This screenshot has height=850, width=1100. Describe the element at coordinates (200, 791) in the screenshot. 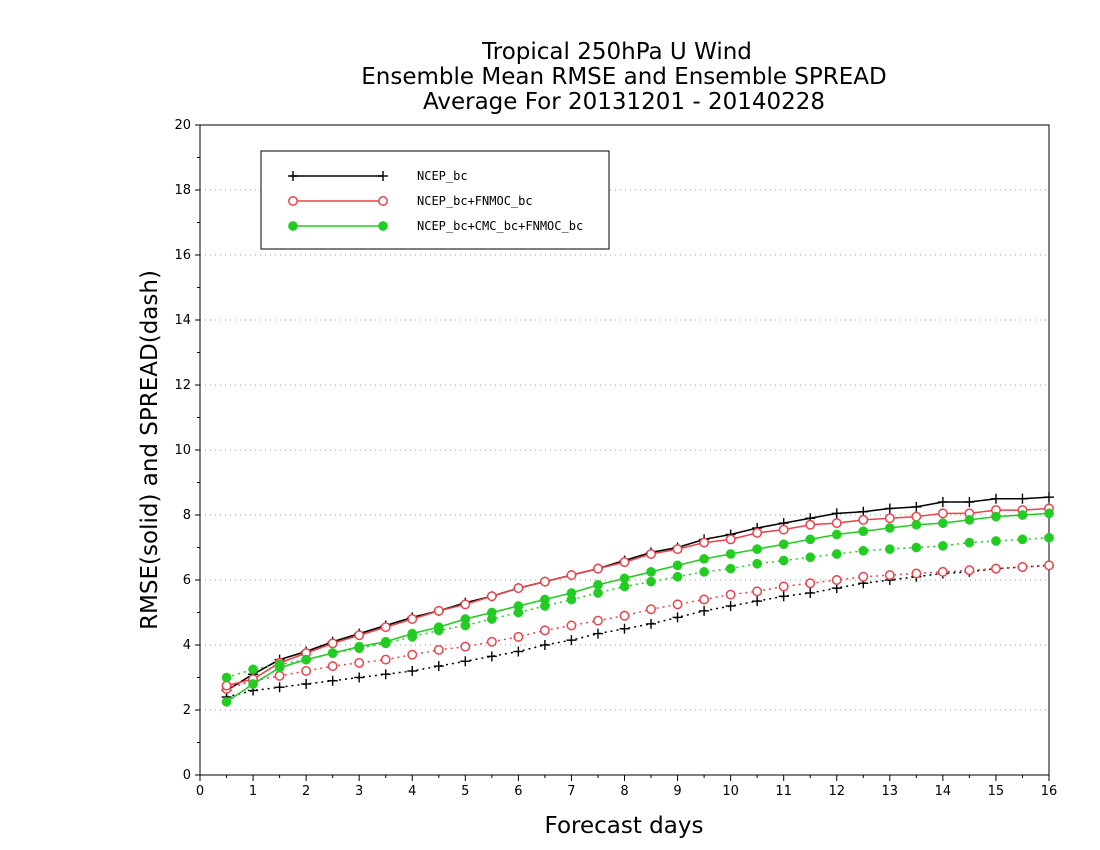

I see `x-tick-label: 0` at that location.